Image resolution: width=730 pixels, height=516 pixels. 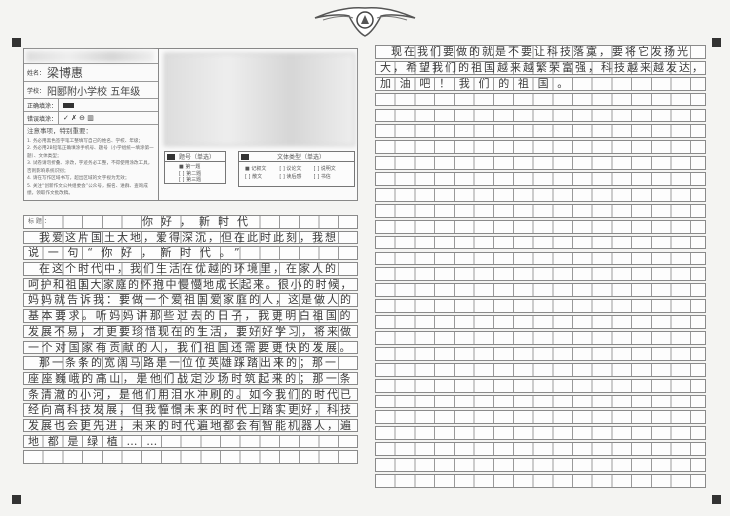 What do you see at coordinates (87, 190) in the screenshot?
I see `note-item: 5. 关注“创新作文公共组委会”公众号，报名、进群、查询成绩，领取作文批改稿。` at bounding box center [87, 190].